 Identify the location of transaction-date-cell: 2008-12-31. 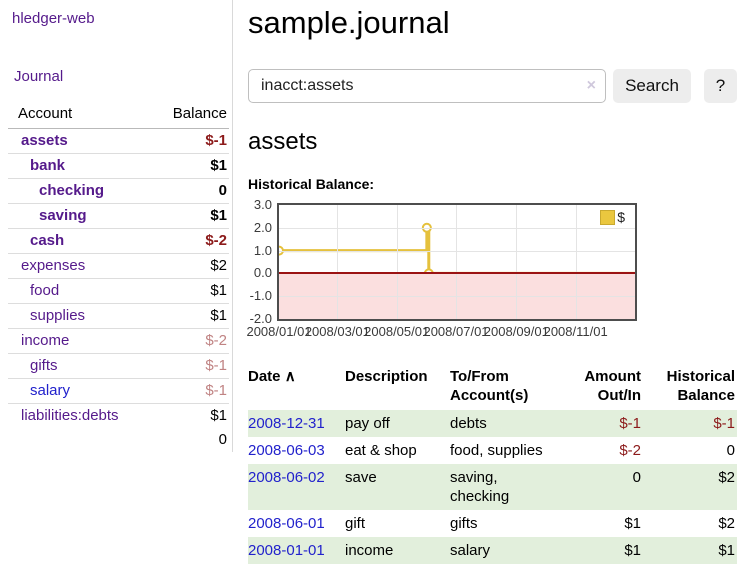
(296, 423).